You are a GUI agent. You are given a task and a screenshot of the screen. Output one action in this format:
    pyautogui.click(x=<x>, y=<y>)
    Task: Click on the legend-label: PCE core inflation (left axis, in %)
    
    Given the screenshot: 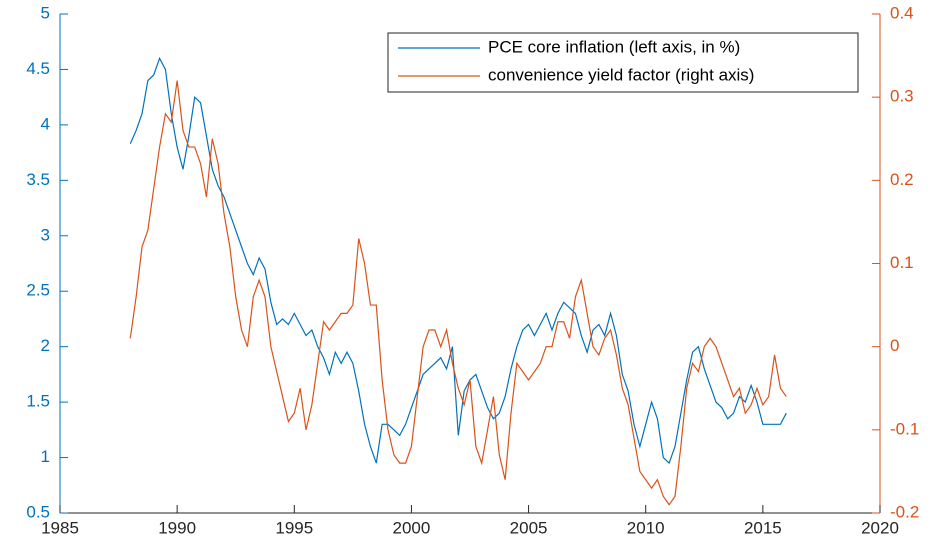 What is the action you would take?
    pyautogui.click(x=614, y=46)
    